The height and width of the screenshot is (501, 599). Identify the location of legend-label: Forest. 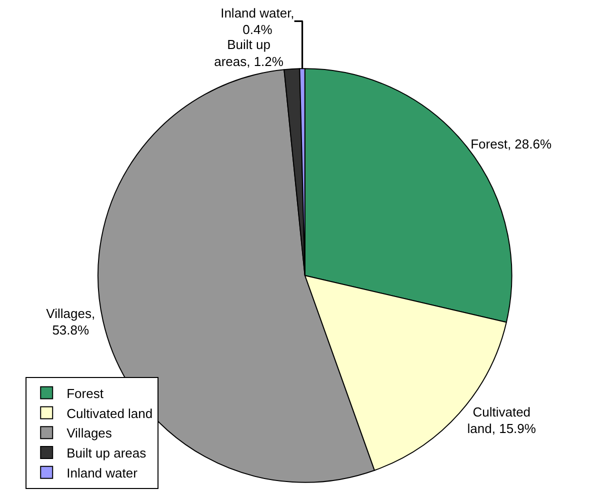
(85, 393).